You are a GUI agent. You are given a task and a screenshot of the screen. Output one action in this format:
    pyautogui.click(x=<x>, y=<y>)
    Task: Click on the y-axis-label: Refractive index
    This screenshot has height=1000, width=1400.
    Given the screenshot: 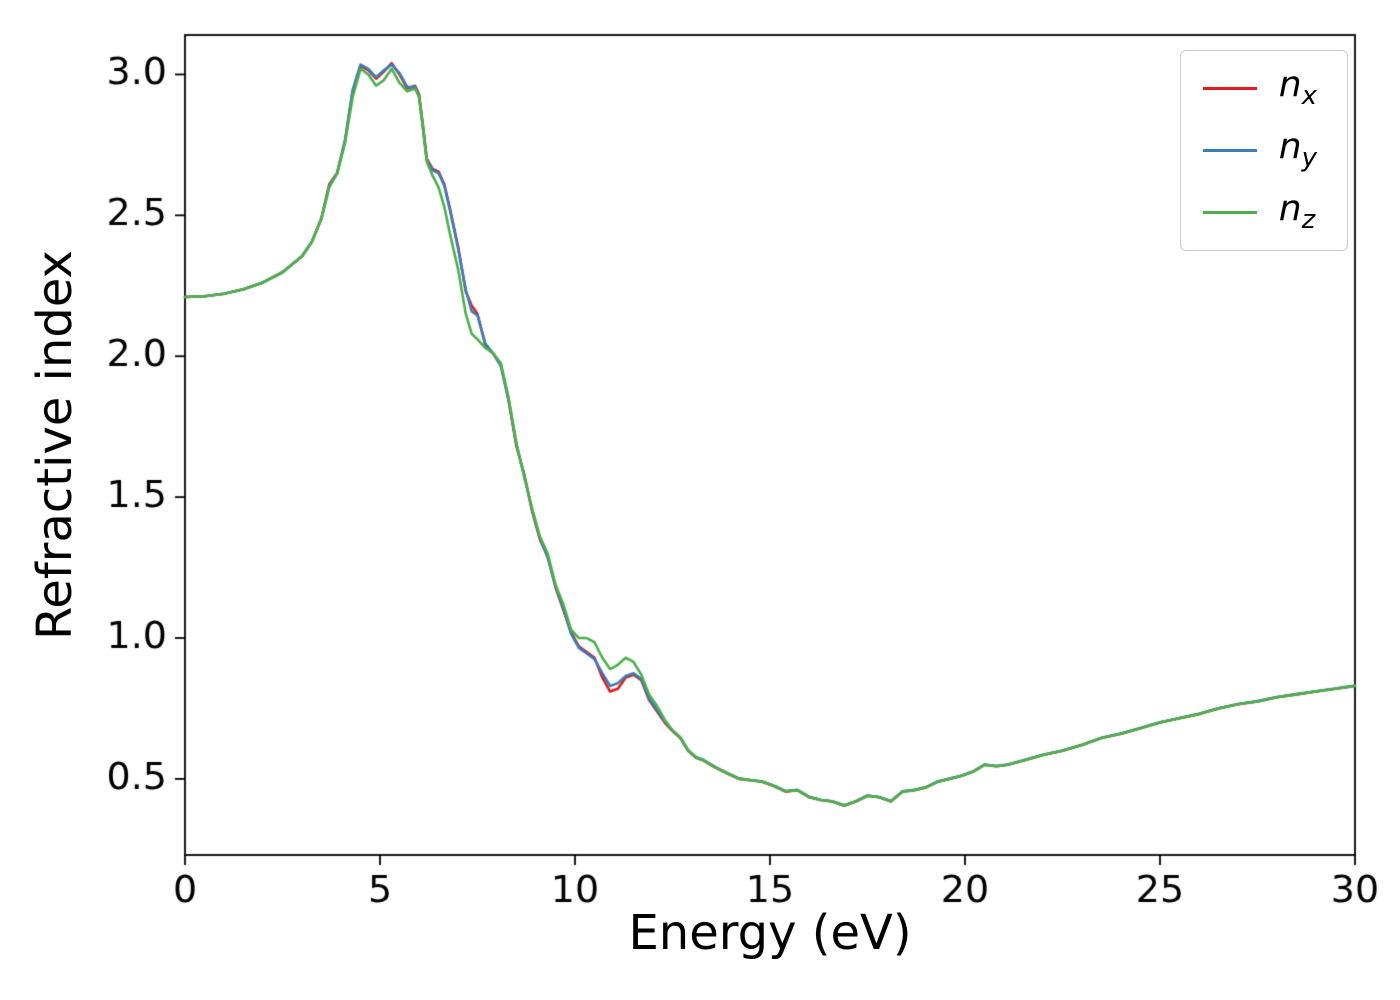 What is the action you would take?
    pyautogui.click(x=55, y=445)
    